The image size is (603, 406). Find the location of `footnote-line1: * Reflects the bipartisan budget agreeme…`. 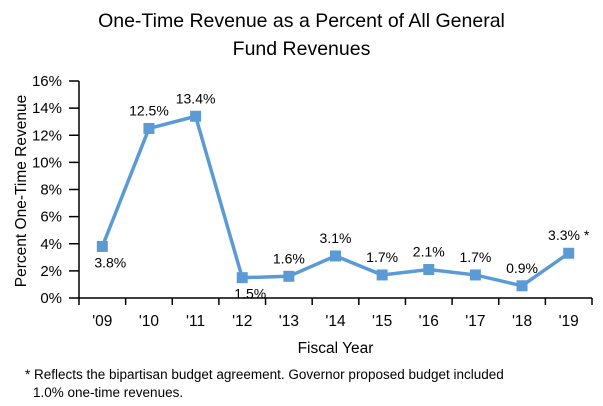

footnote-line1: * Reflects the bipartisan budget agreeme… is located at coordinates (264, 374).